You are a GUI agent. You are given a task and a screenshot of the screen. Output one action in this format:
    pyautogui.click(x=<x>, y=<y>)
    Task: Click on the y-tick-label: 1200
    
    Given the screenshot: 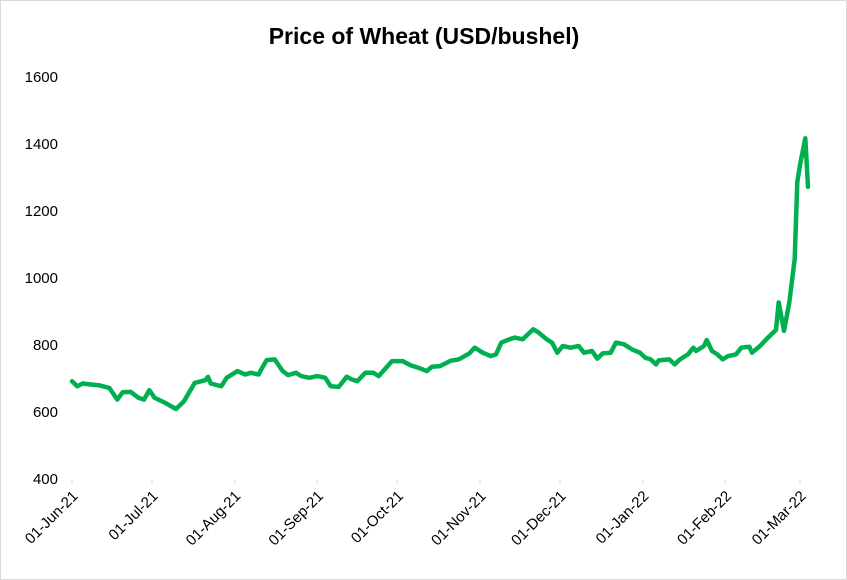 What is the action you would take?
    pyautogui.click(x=41, y=211)
    